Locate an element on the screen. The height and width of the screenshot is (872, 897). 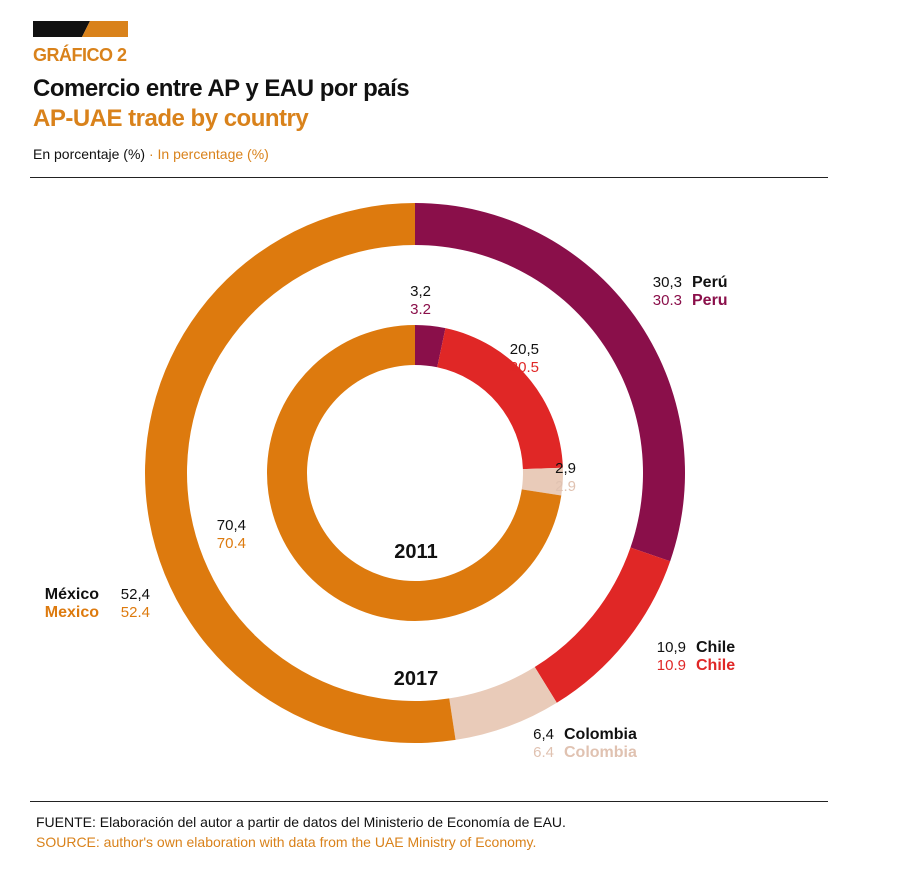
country-en-peru: Peru is located at coordinates (710, 300).